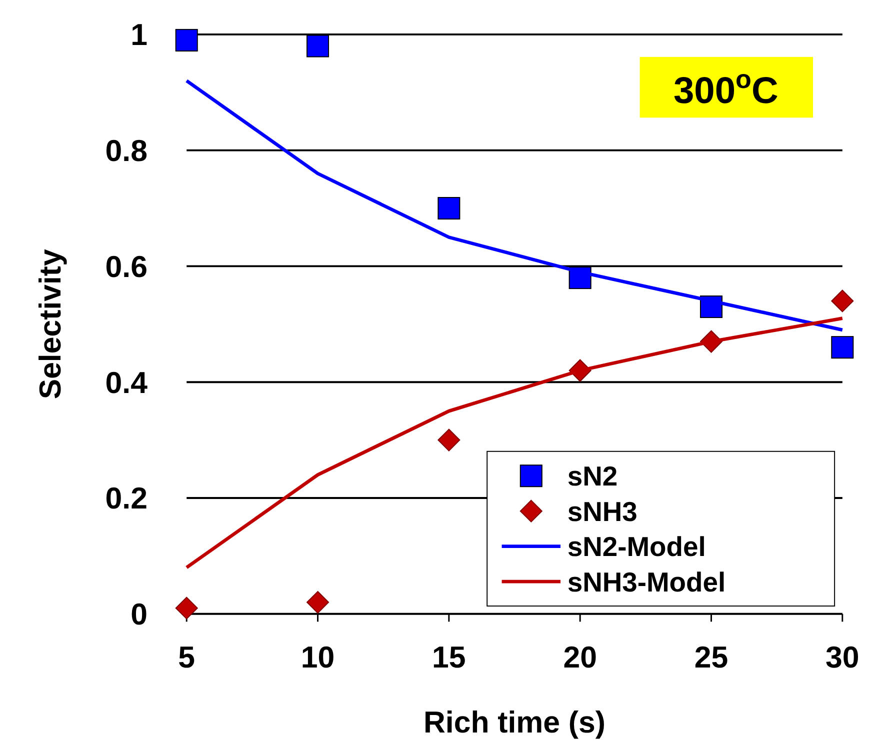 The height and width of the screenshot is (754, 891). Describe the element at coordinates (126, 499) in the screenshot. I see `y-tick-label: 0.2` at that location.